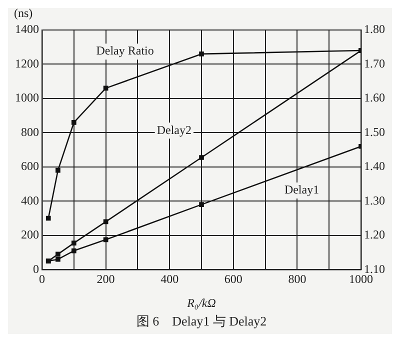  What do you see at coordinates (30, 166) in the screenshot?
I see `y-tick-label: 600` at bounding box center [30, 166].